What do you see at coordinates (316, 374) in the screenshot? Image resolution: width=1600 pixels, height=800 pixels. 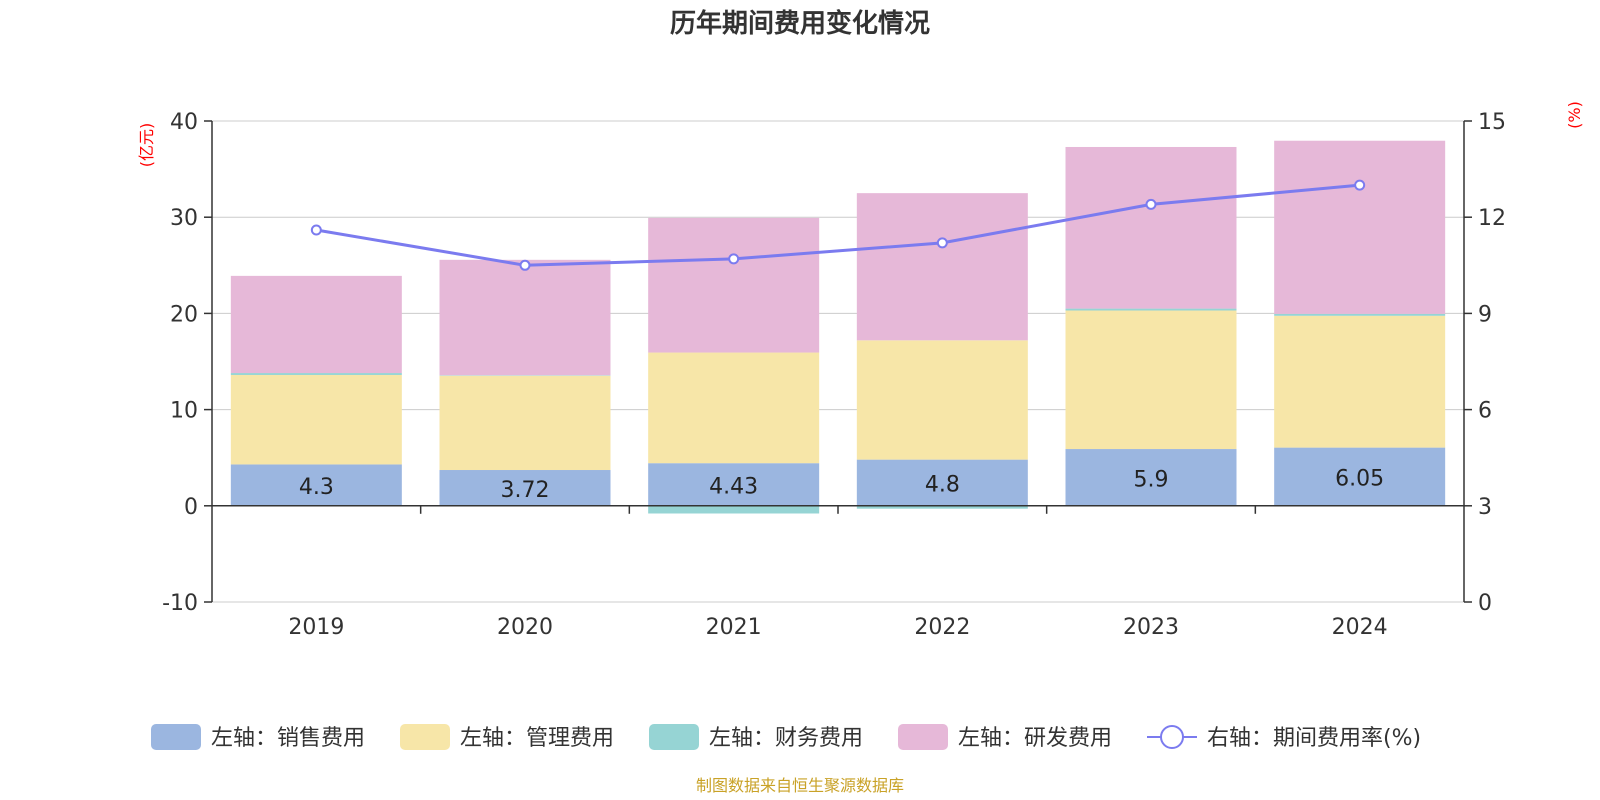 I see `bar-finance-2019` at bounding box center [316, 374].